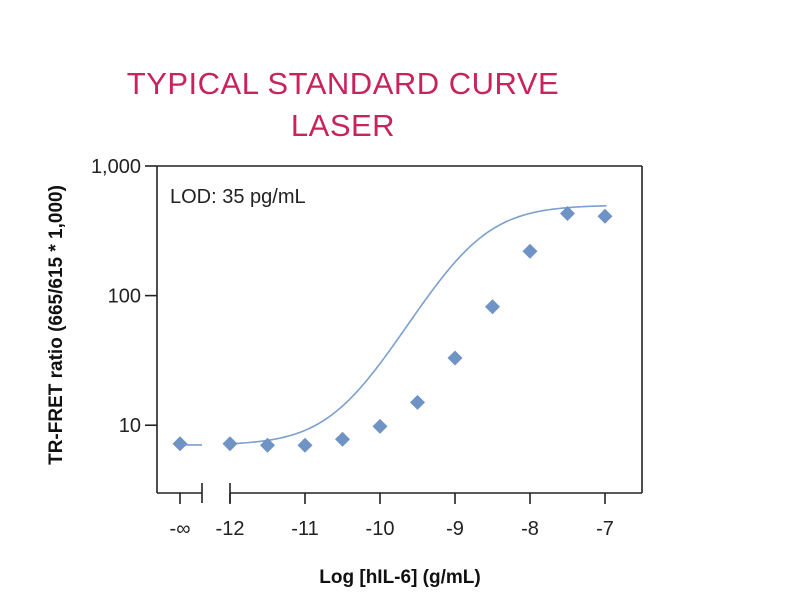 This screenshot has height=600, width=800. Describe the element at coordinates (343, 125) in the screenshot. I see `chart-title-line-2: LASER` at that location.